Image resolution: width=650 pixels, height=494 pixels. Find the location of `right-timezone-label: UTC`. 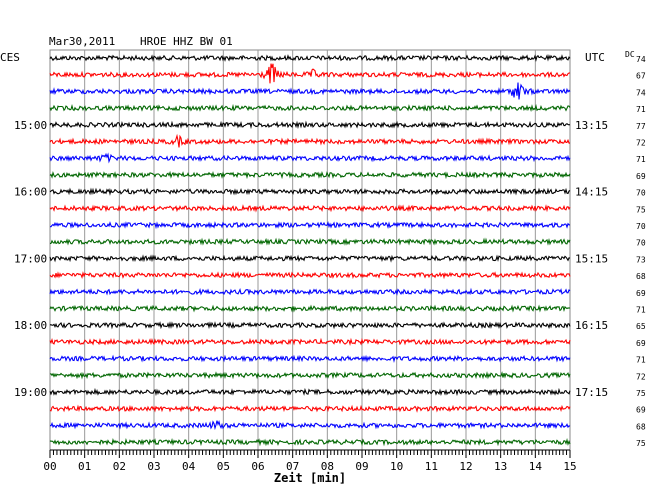

right-timezone-label: UTC is located at coordinates (595, 57).